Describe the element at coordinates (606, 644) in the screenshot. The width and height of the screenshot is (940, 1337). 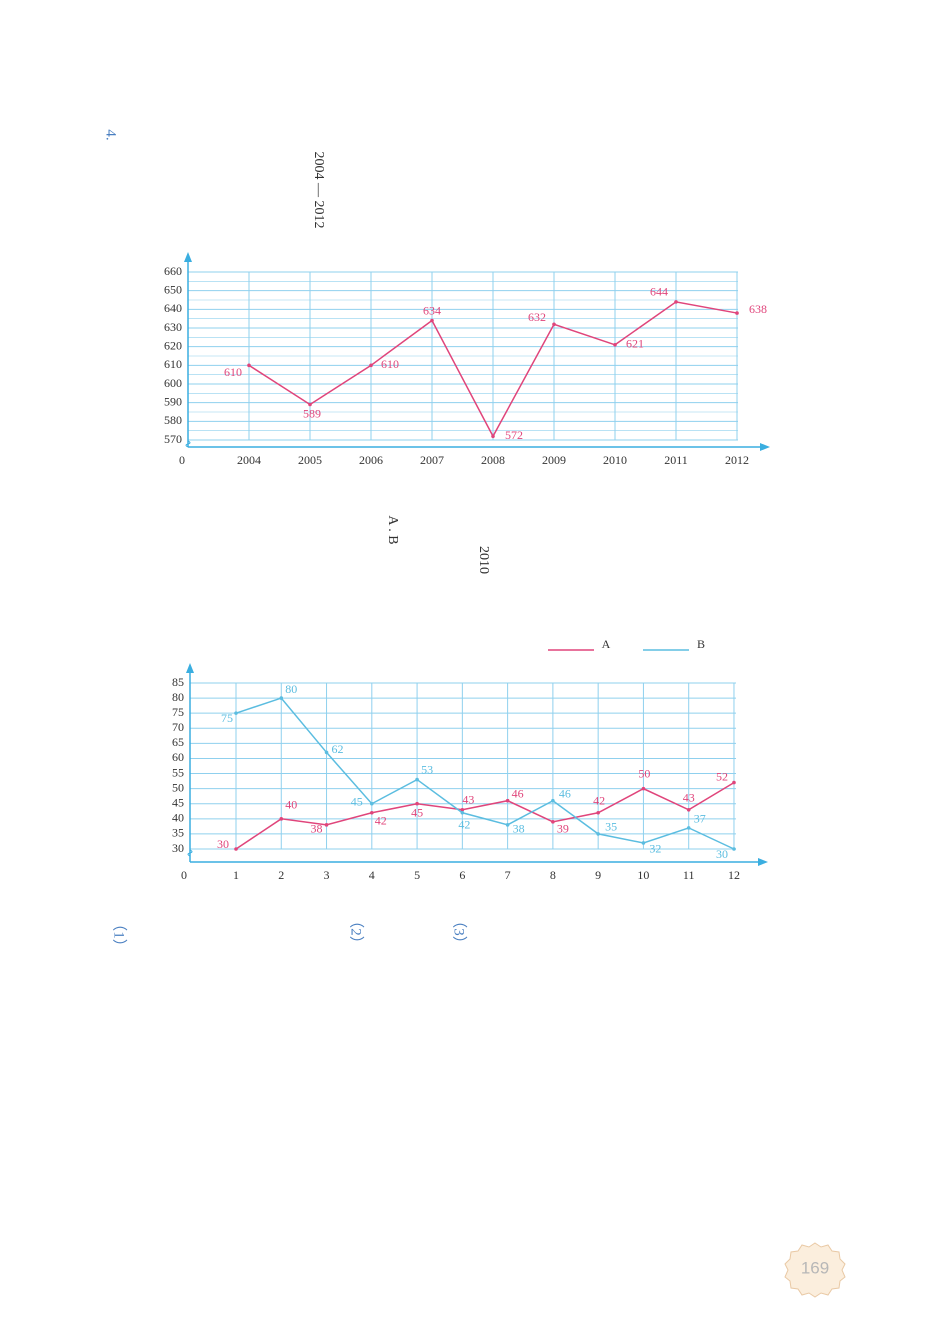
I see `legend-label: A` at that location.